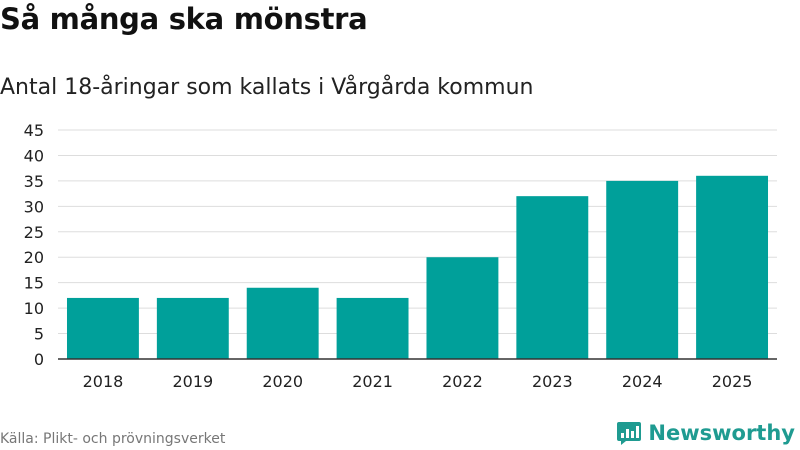 This screenshot has height=450, width=800. Describe the element at coordinates (462, 381) in the screenshot. I see `x-tick-label: 2022` at that location.